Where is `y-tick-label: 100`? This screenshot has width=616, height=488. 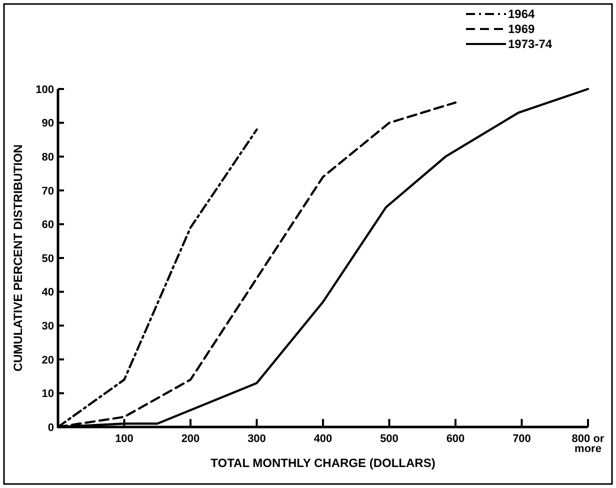 y-tick-label: 100 is located at coordinates (45, 90).